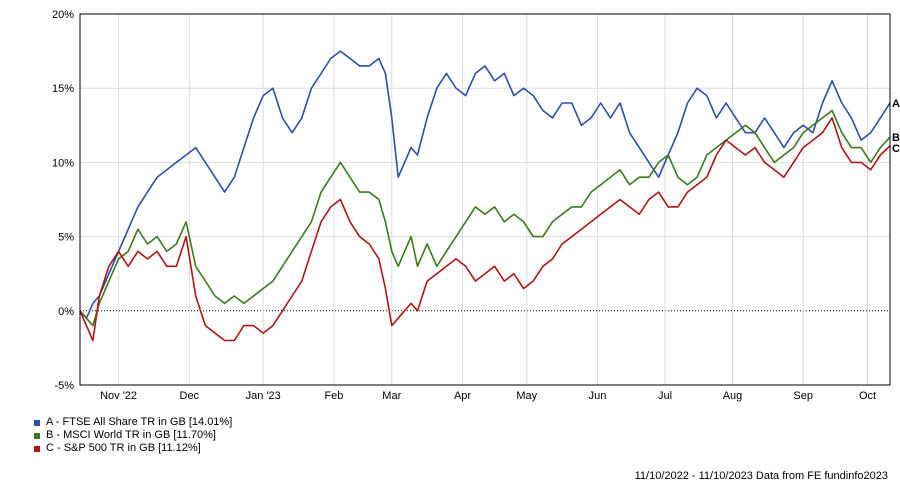  What do you see at coordinates (190, 396) in the screenshot?
I see `x-tick-label: Dec` at bounding box center [190, 396].